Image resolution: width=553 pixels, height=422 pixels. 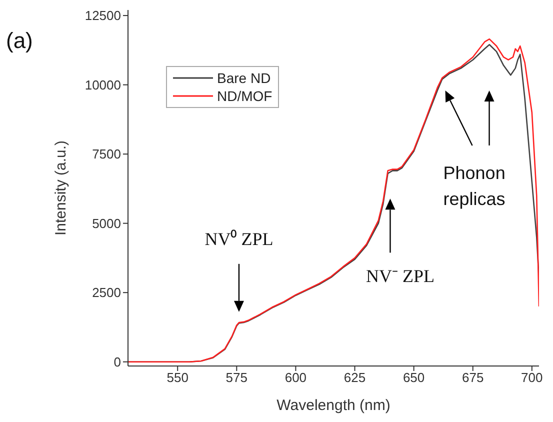 What do you see at coordinates (355, 378) in the screenshot?
I see `x-tick-label: 625` at bounding box center [355, 378].